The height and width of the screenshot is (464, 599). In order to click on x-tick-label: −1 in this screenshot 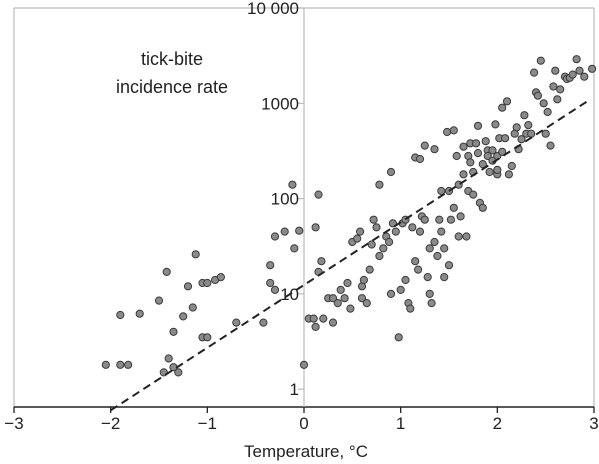, I will do `click(207, 423)`.